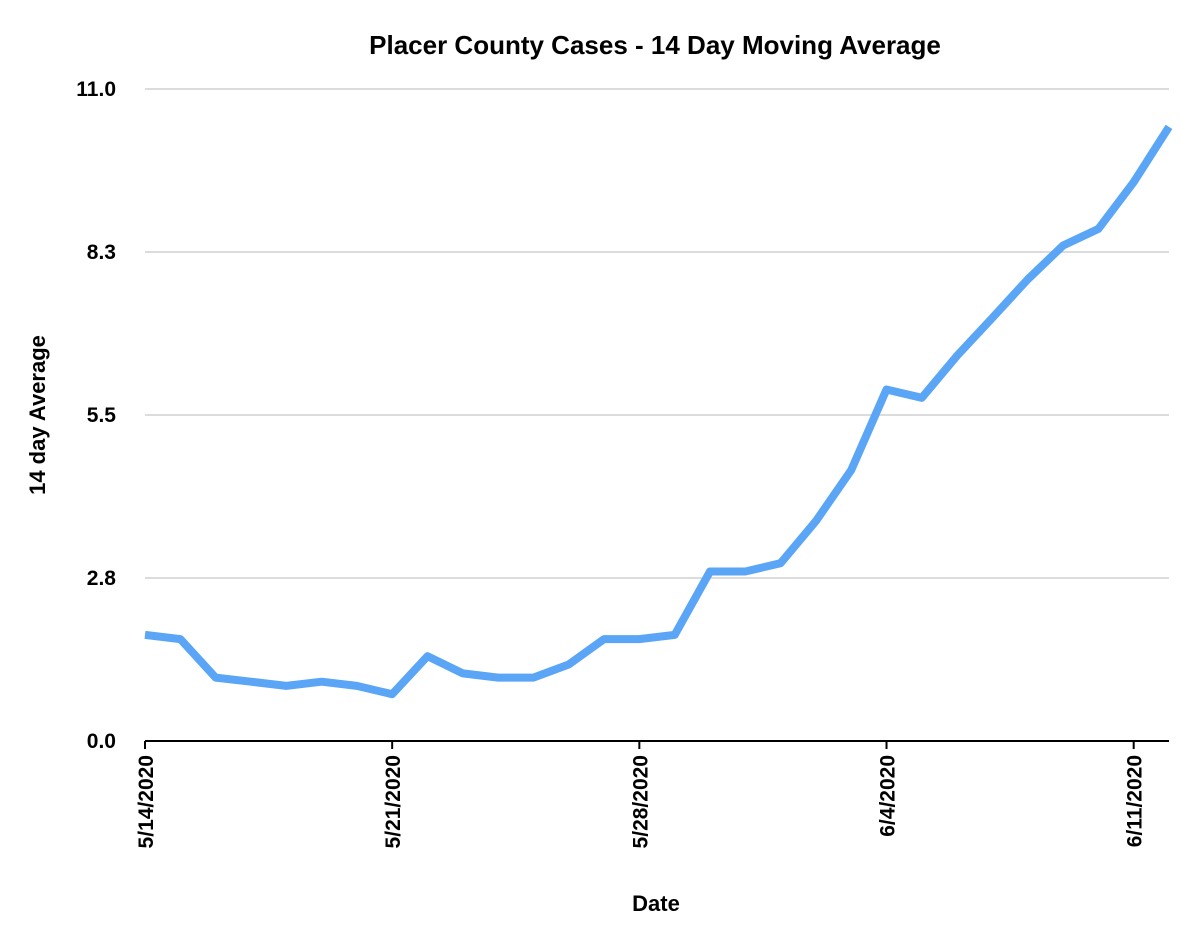 The width and height of the screenshot is (1182, 938). I want to click on x-tick-label: 6/4/2020, so click(888, 796).